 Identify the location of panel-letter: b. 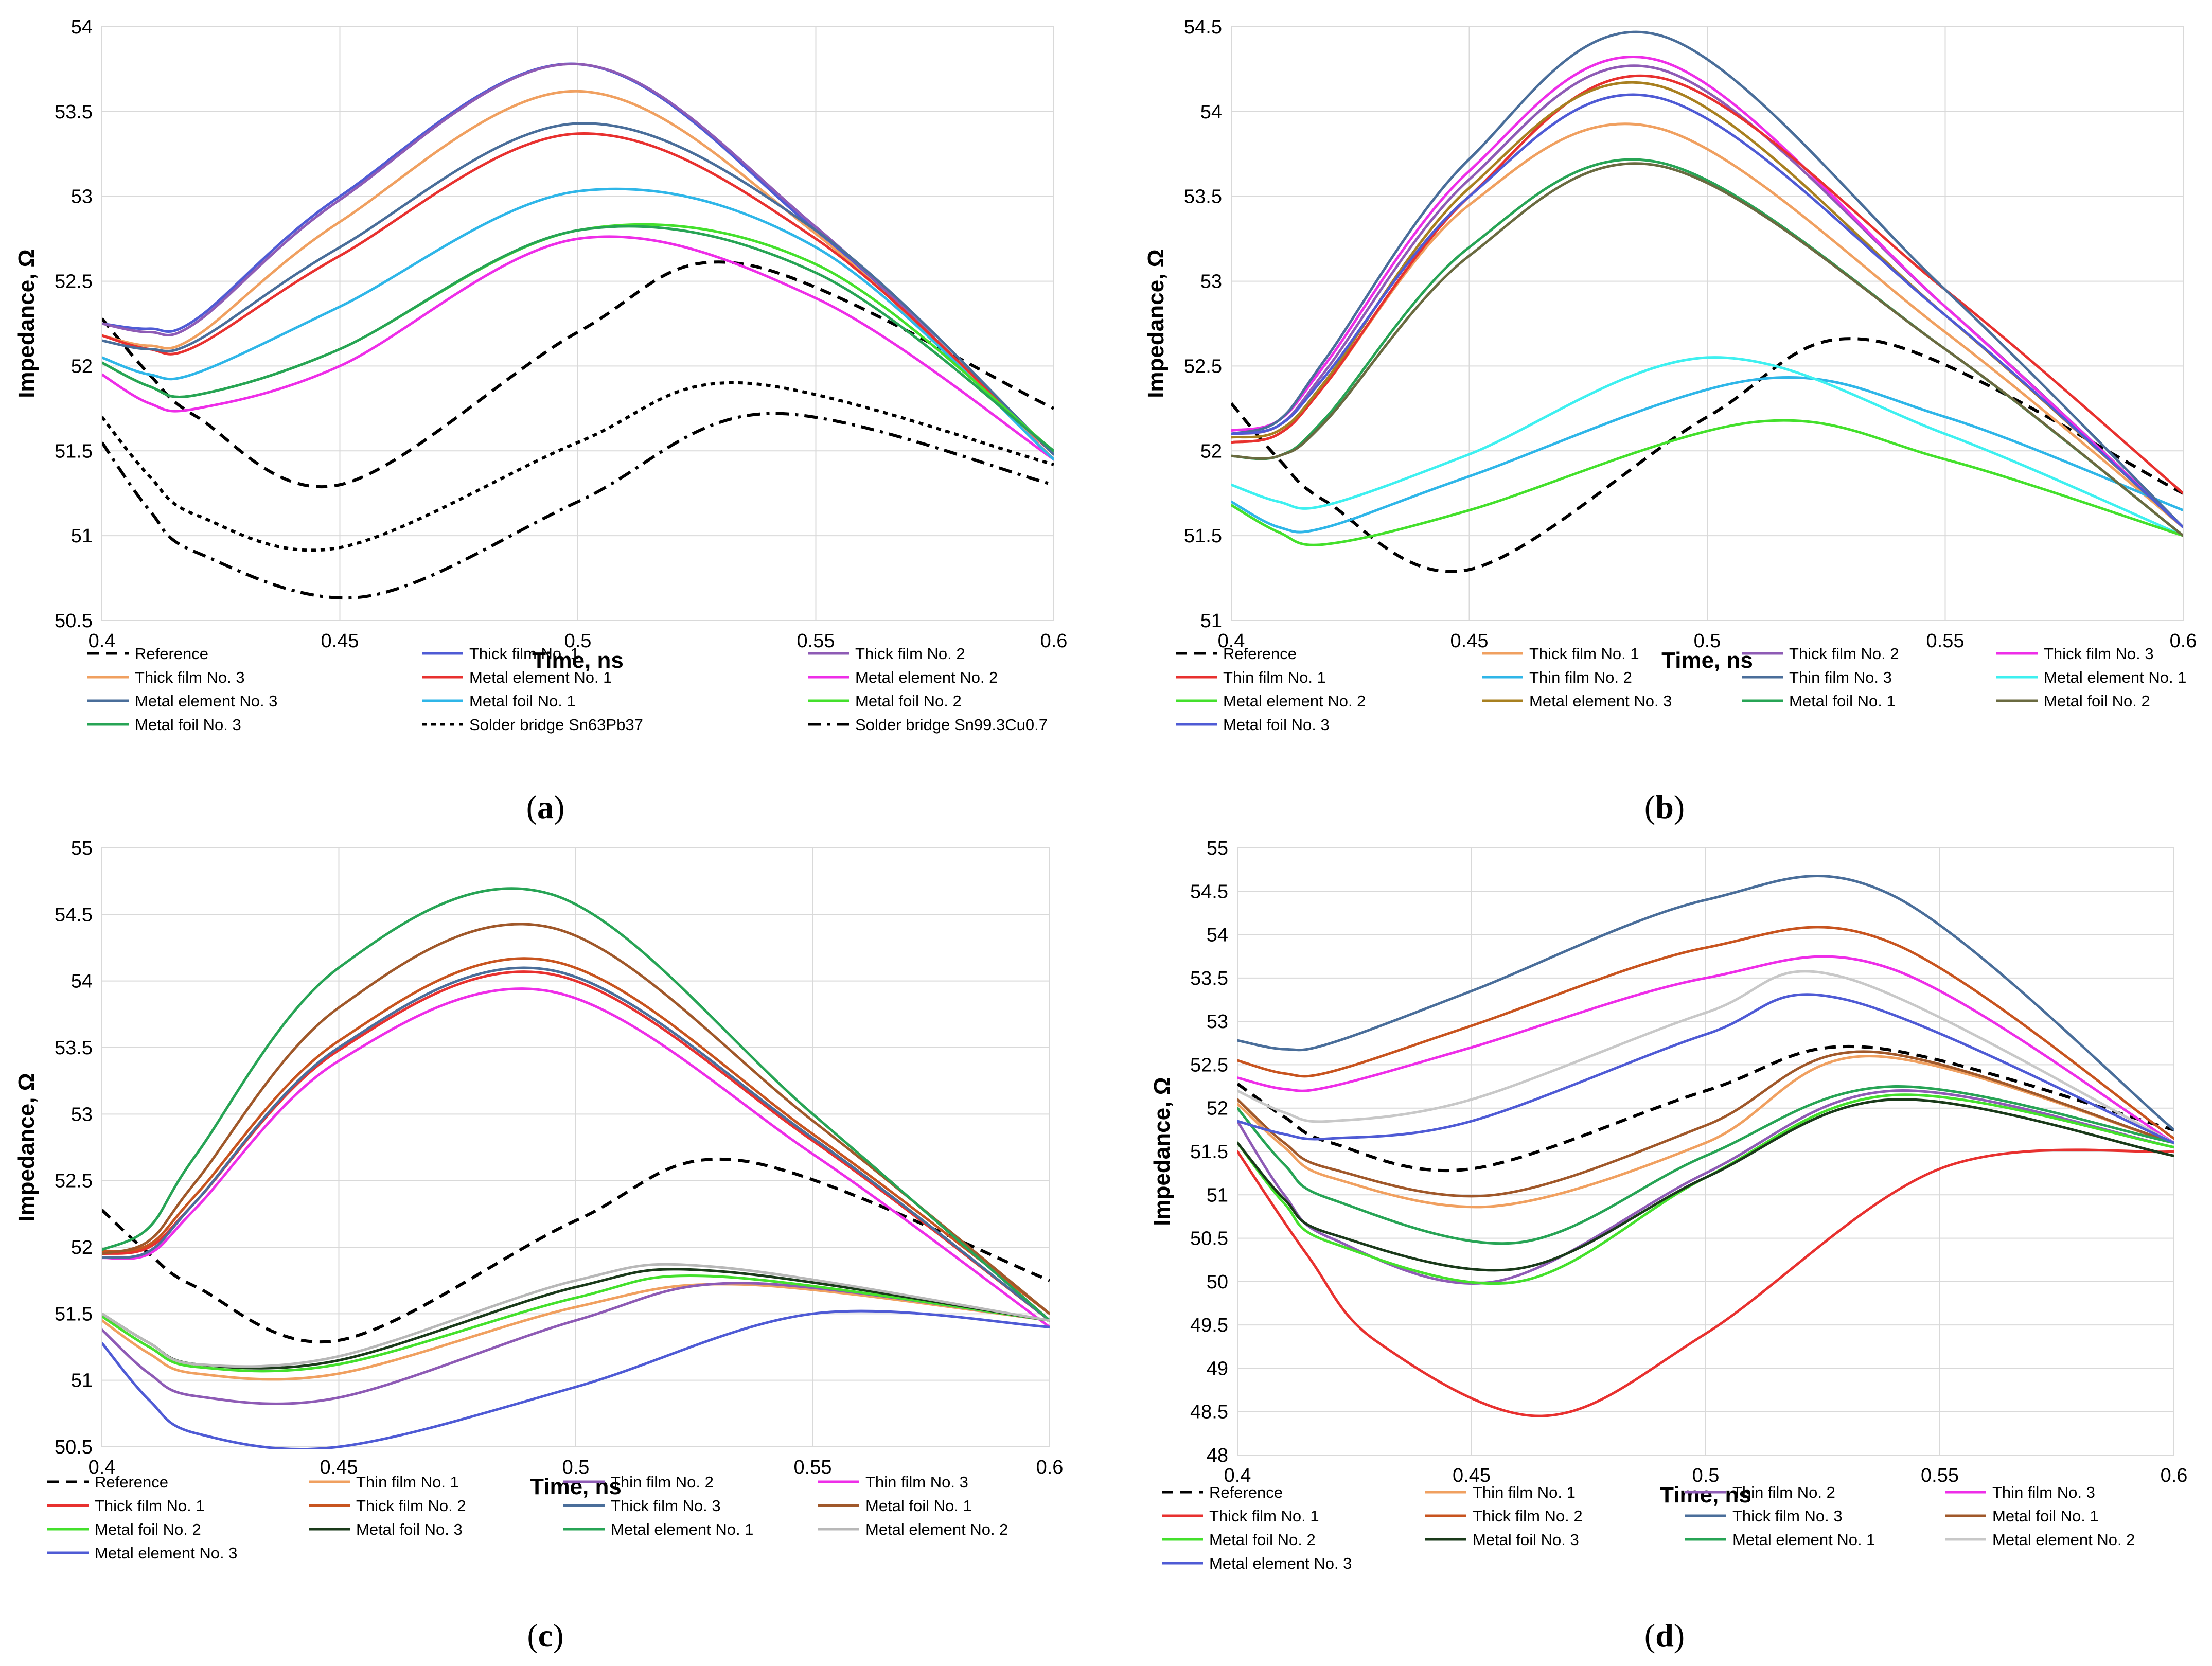
(1664, 807).